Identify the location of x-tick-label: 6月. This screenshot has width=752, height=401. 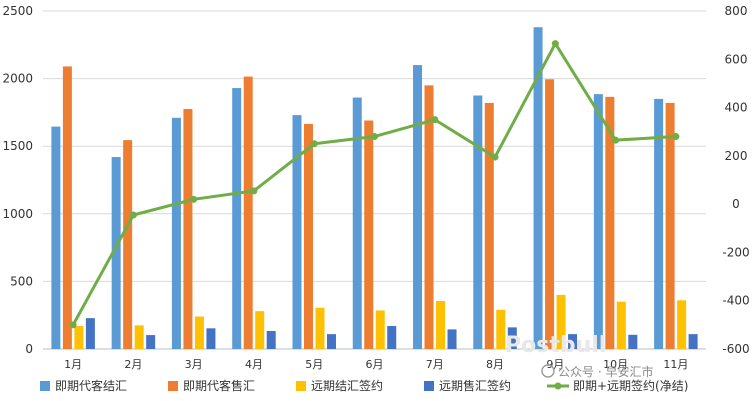
(375, 364).